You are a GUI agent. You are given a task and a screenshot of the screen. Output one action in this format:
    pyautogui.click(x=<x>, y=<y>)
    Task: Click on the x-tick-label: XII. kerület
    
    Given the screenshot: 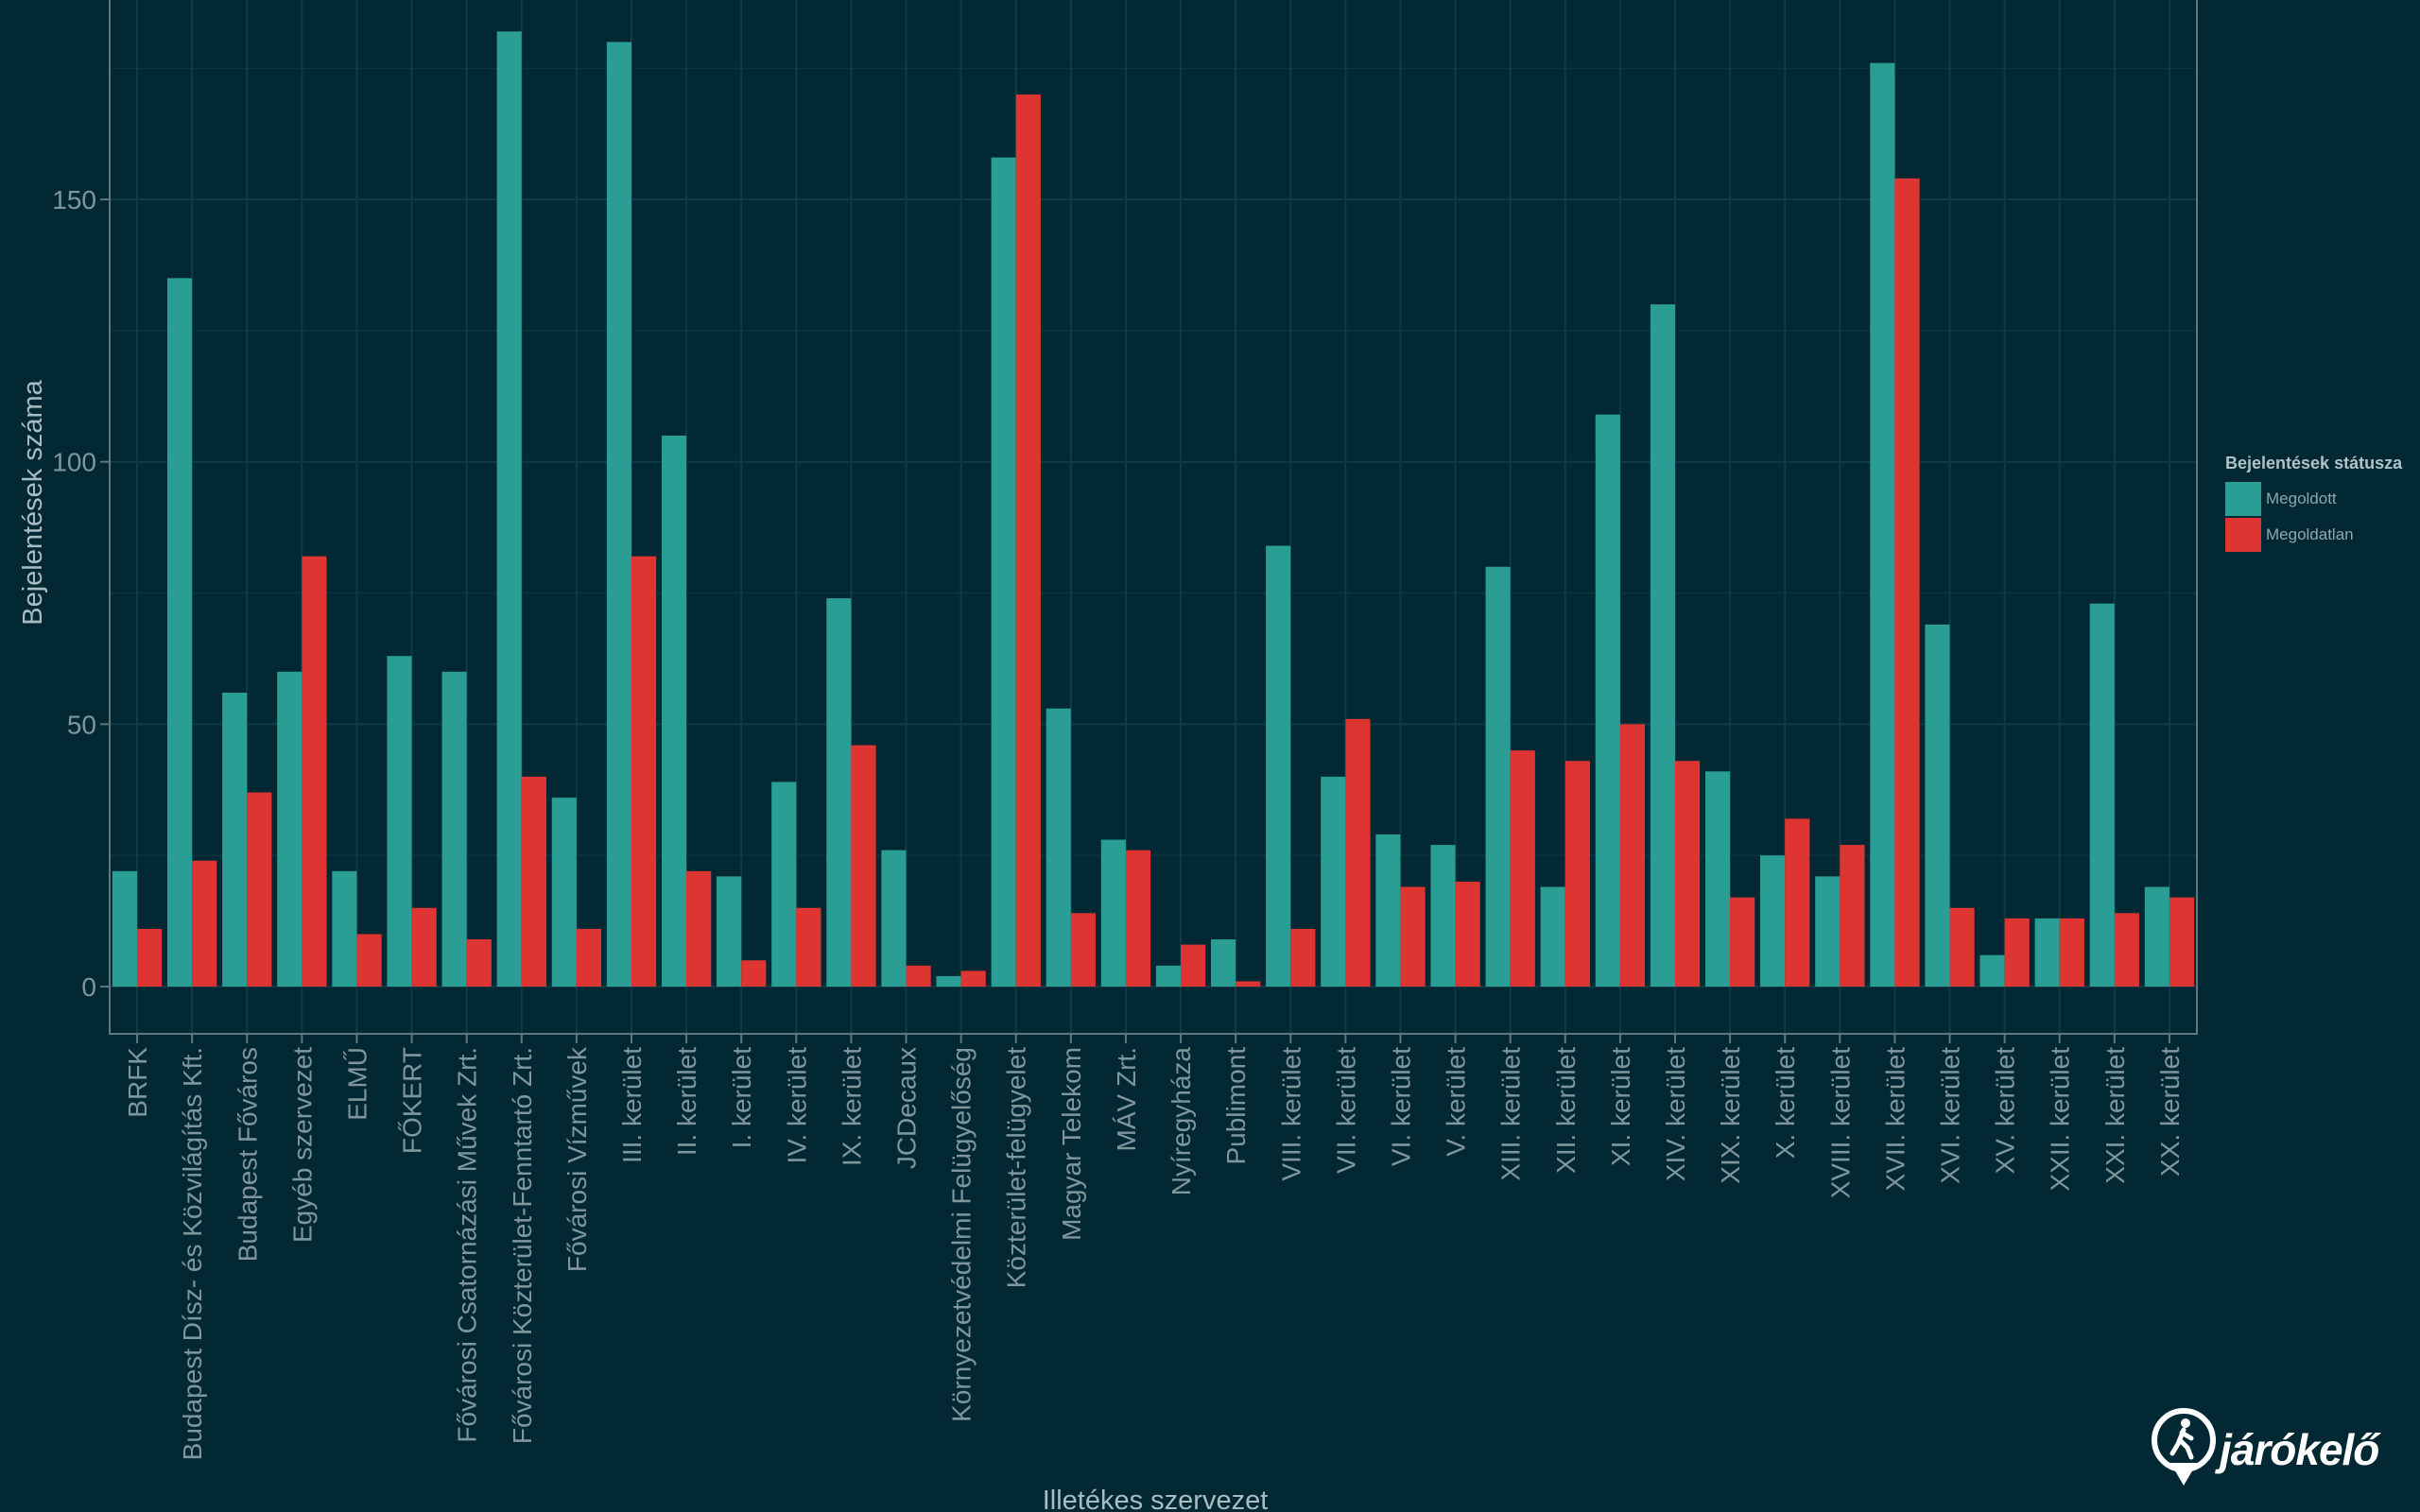 What is the action you would take?
    pyautogui.click(x=1566, y=1110)
    